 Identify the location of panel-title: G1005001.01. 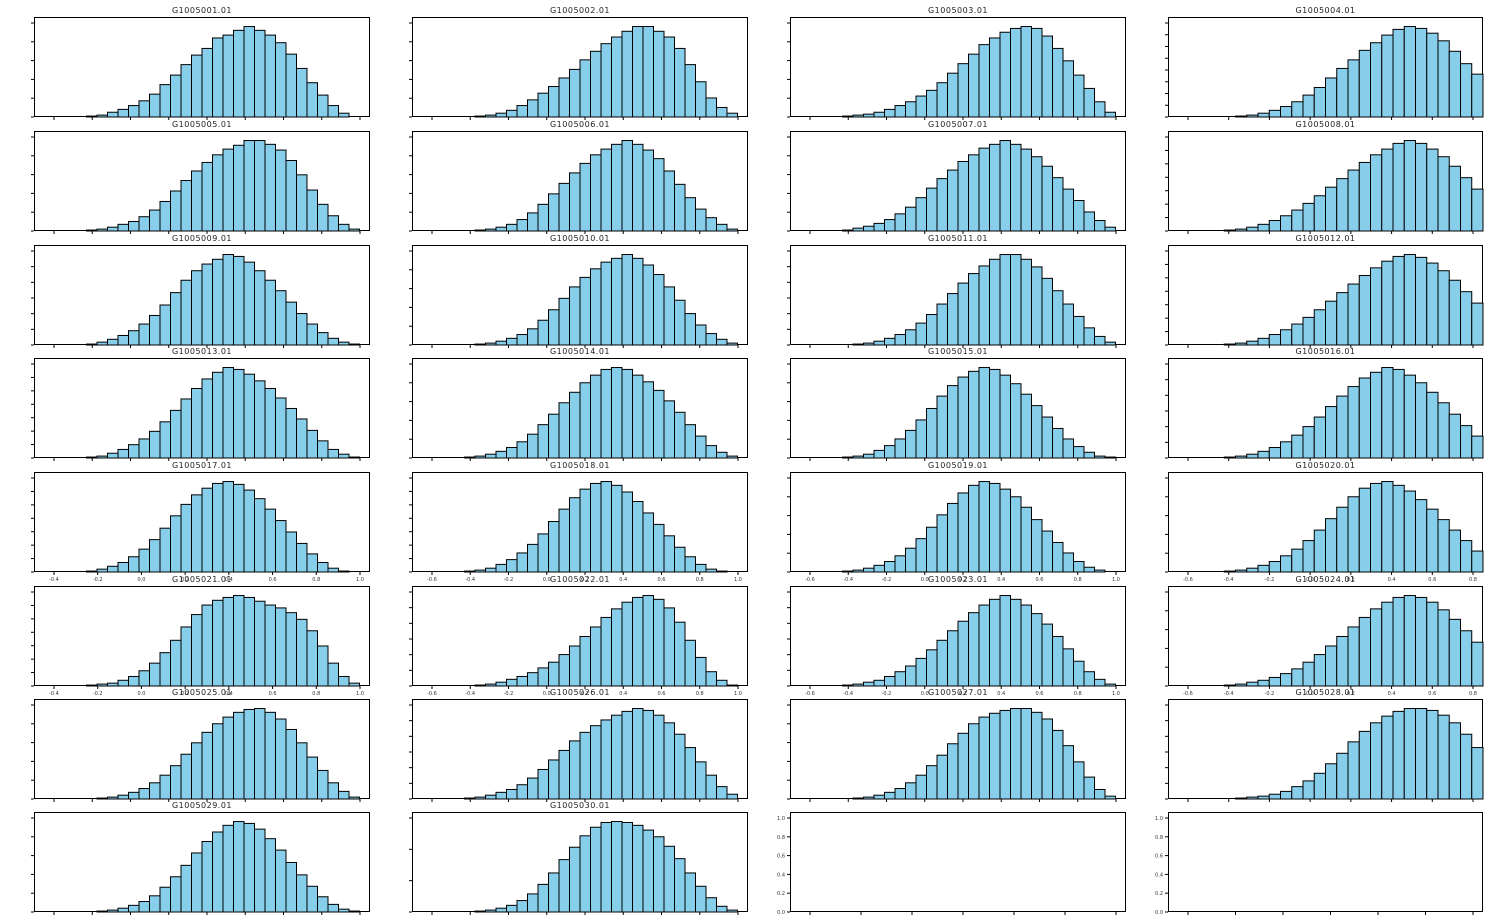
(202, 10).